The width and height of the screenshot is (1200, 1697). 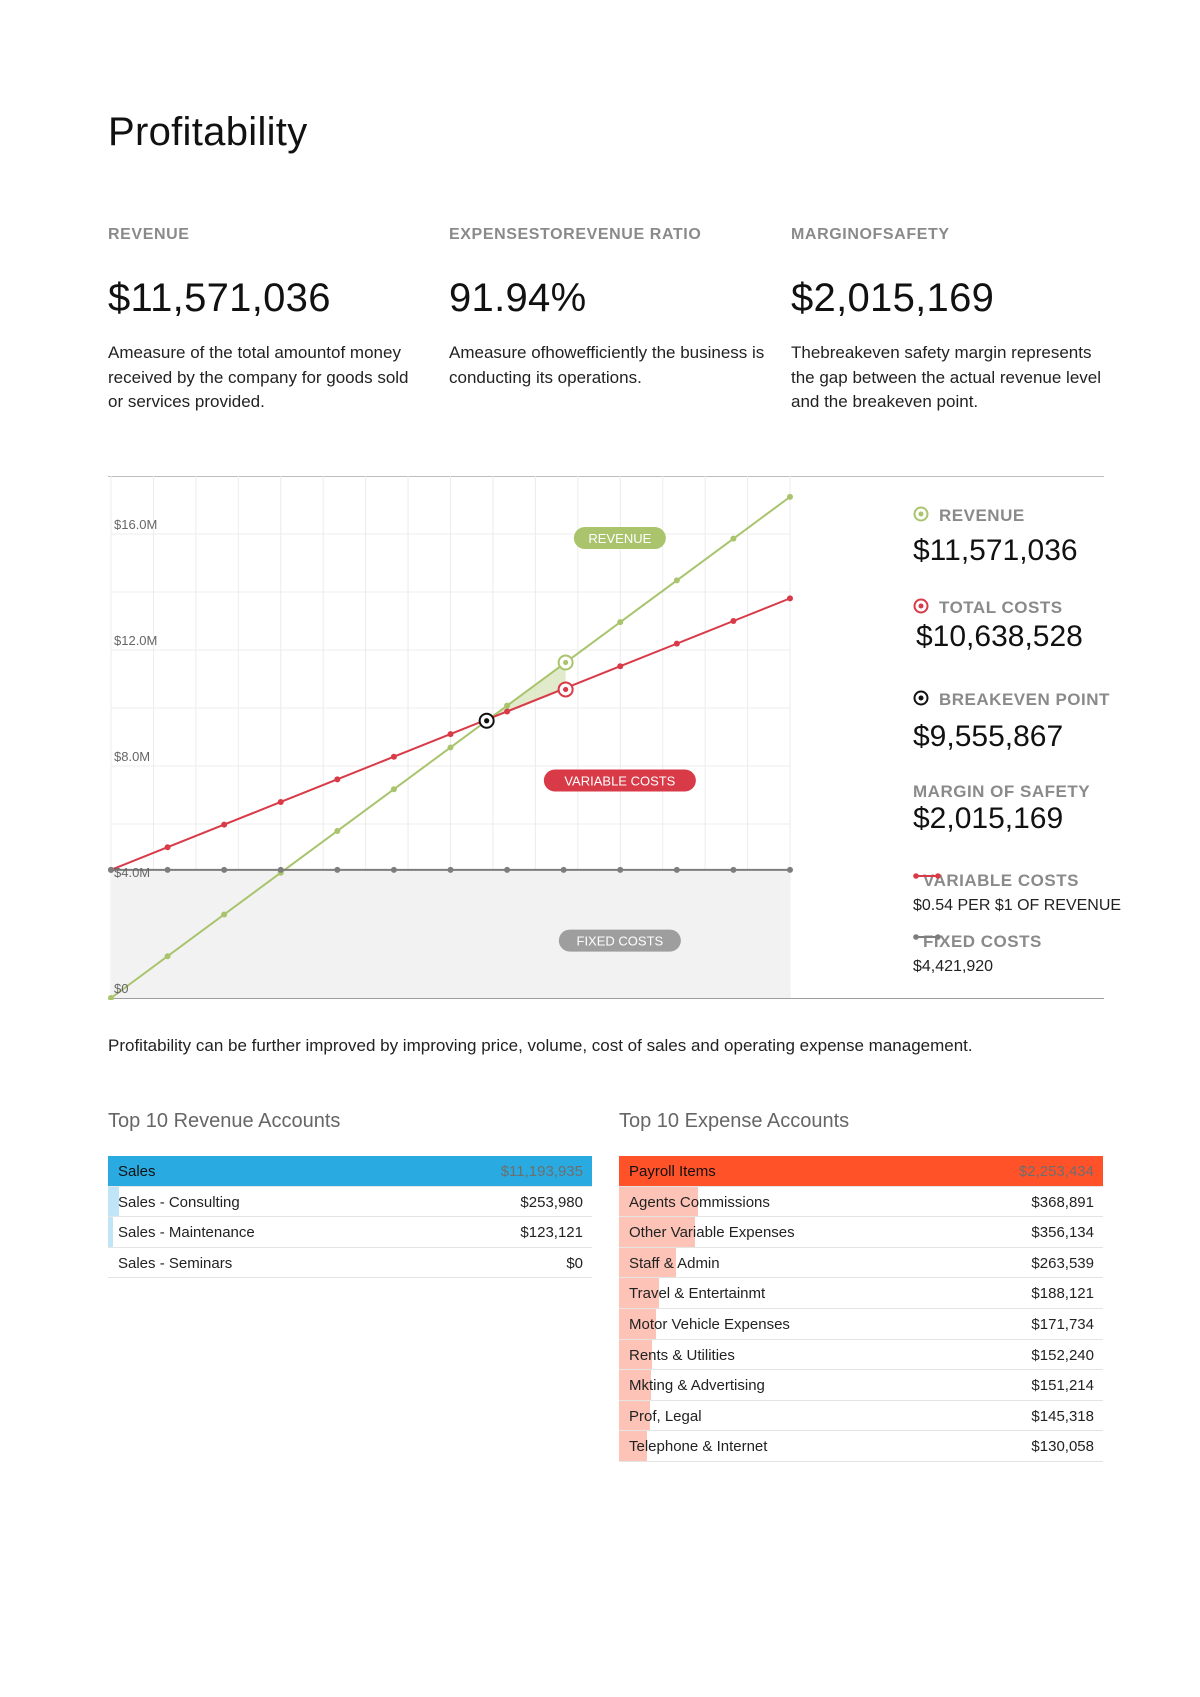 I want to click on y-tick-labels: $0 $4.0M $8.0M $12.0M $16.0M, so click(x=135, y=756).